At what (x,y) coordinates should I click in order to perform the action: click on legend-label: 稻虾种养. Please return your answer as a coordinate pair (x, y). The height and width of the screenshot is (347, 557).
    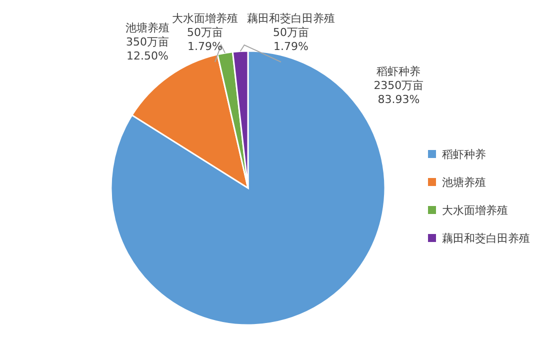
    Looking at the image, I should click on (464, 154).